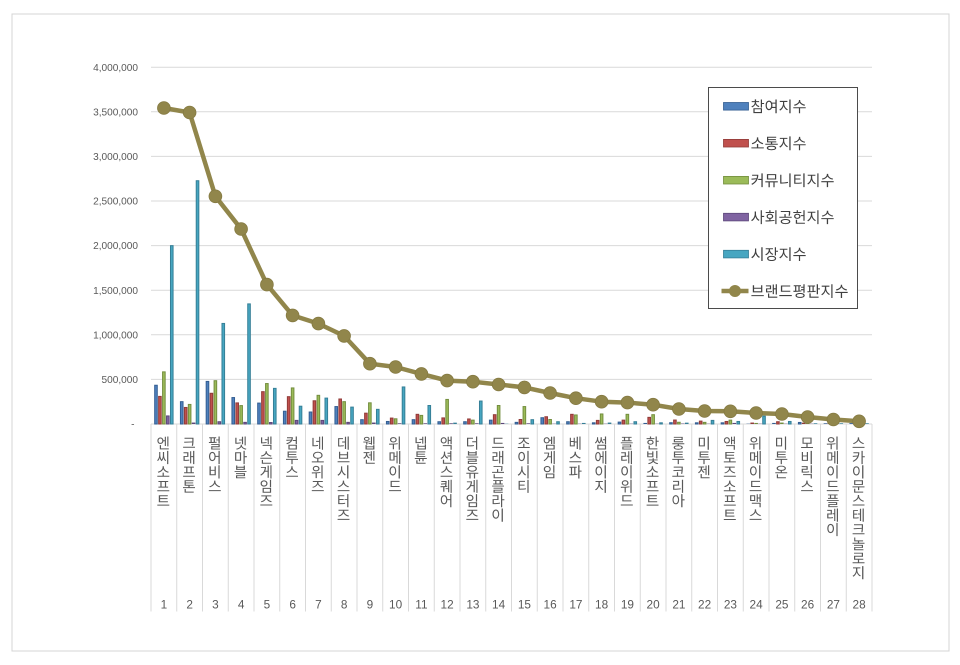 This screenshot has height=665, width=960. What do you see at coordinates (627, 605) in the screenshot?
I see `svg-text: 19` at bounding box center [627, 605].